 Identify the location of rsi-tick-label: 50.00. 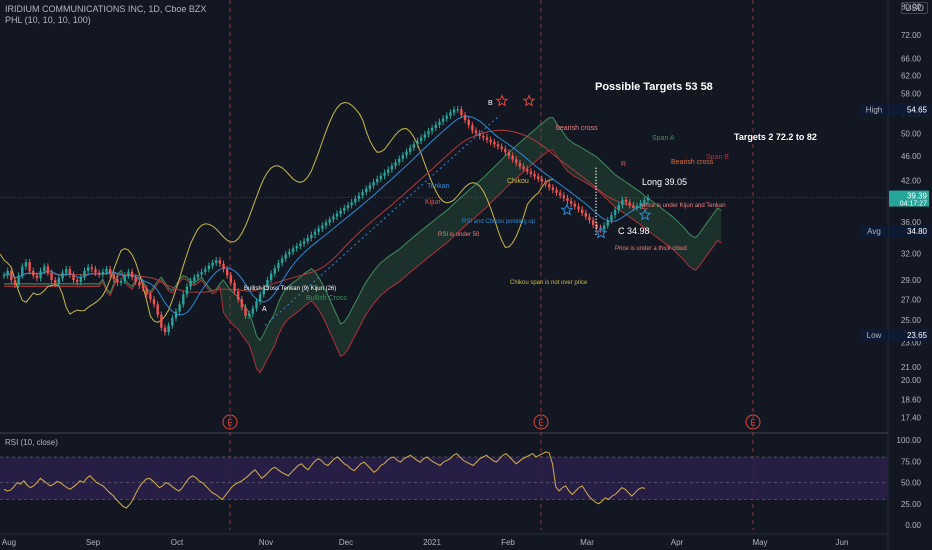
(911, 483).